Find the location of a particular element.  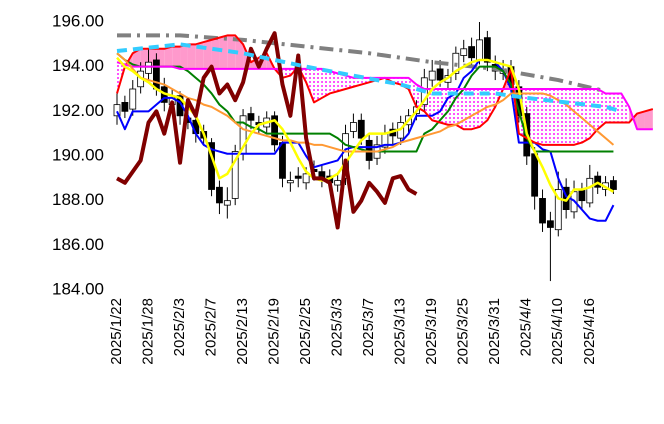

x-tick-label: 2025/3/19 is located at coordinates (431, 331).